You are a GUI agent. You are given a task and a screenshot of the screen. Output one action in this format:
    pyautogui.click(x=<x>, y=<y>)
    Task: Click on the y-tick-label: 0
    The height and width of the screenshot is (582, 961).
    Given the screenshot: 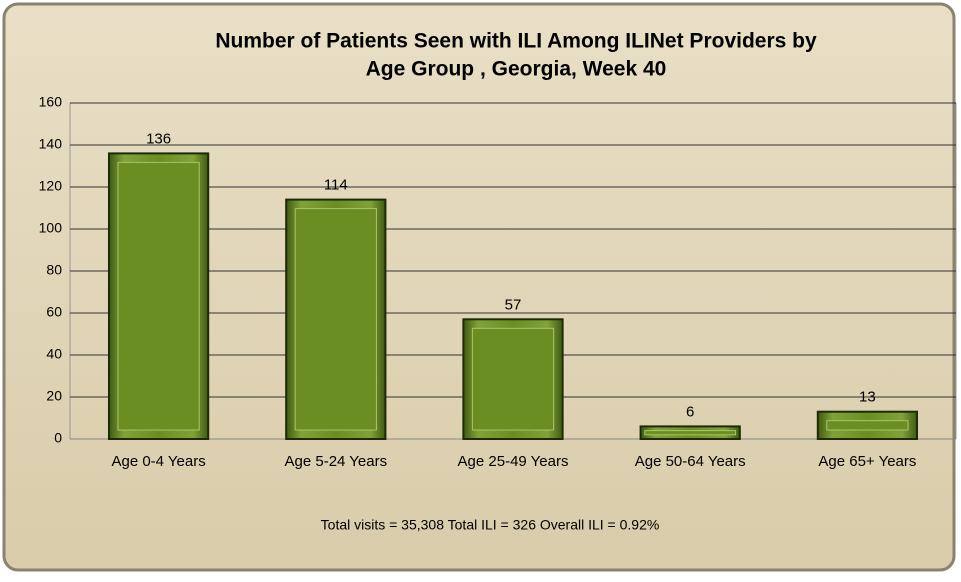 What is the action you would take?
    pyautogui.click(x=58, y=438)
    